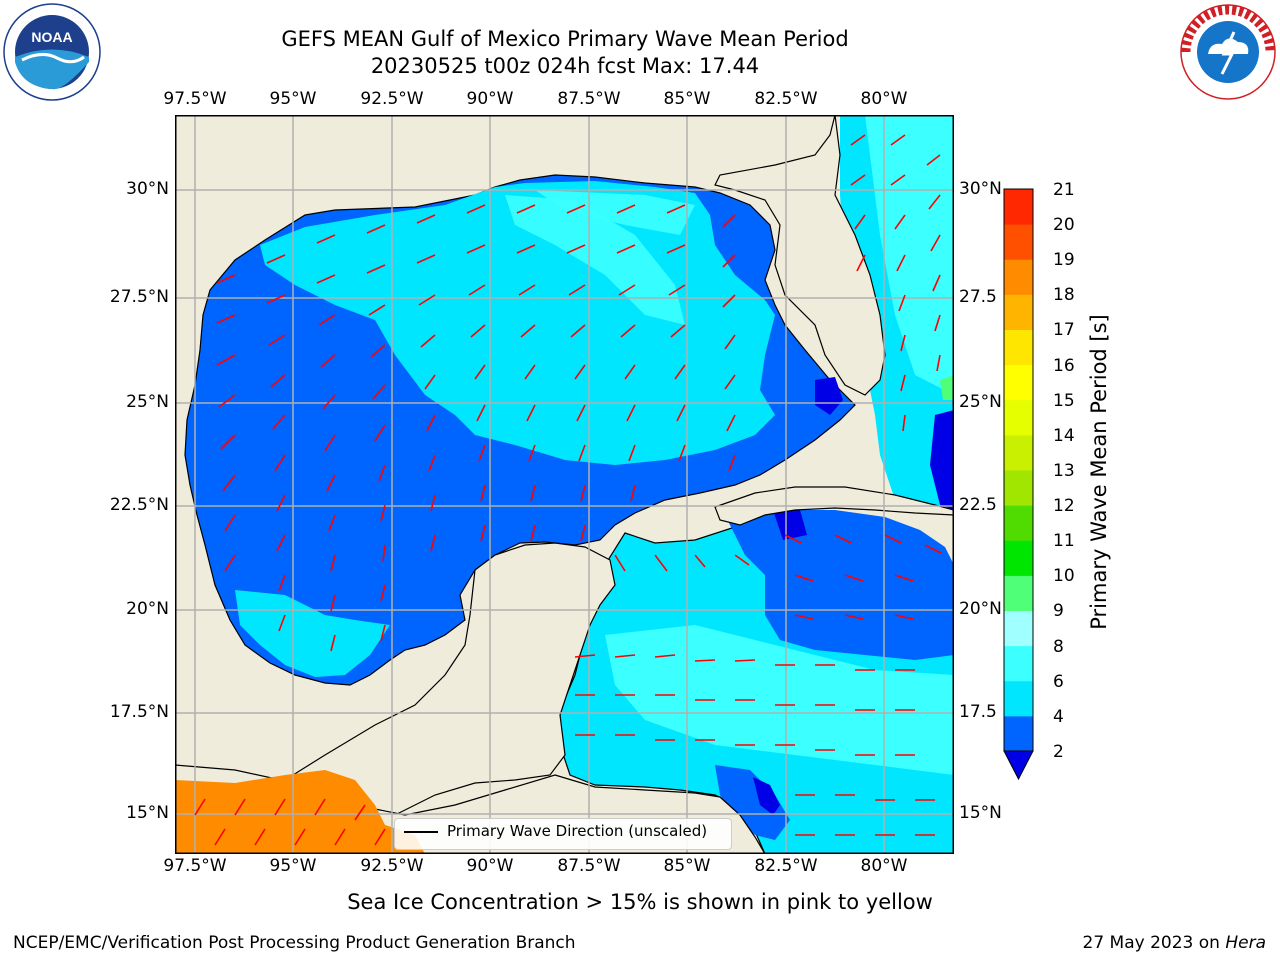  What do you see at coordinates (1245, 943) in the screenshot?
I see `footer-machine: Hera` at bounding box center [1245, 943].